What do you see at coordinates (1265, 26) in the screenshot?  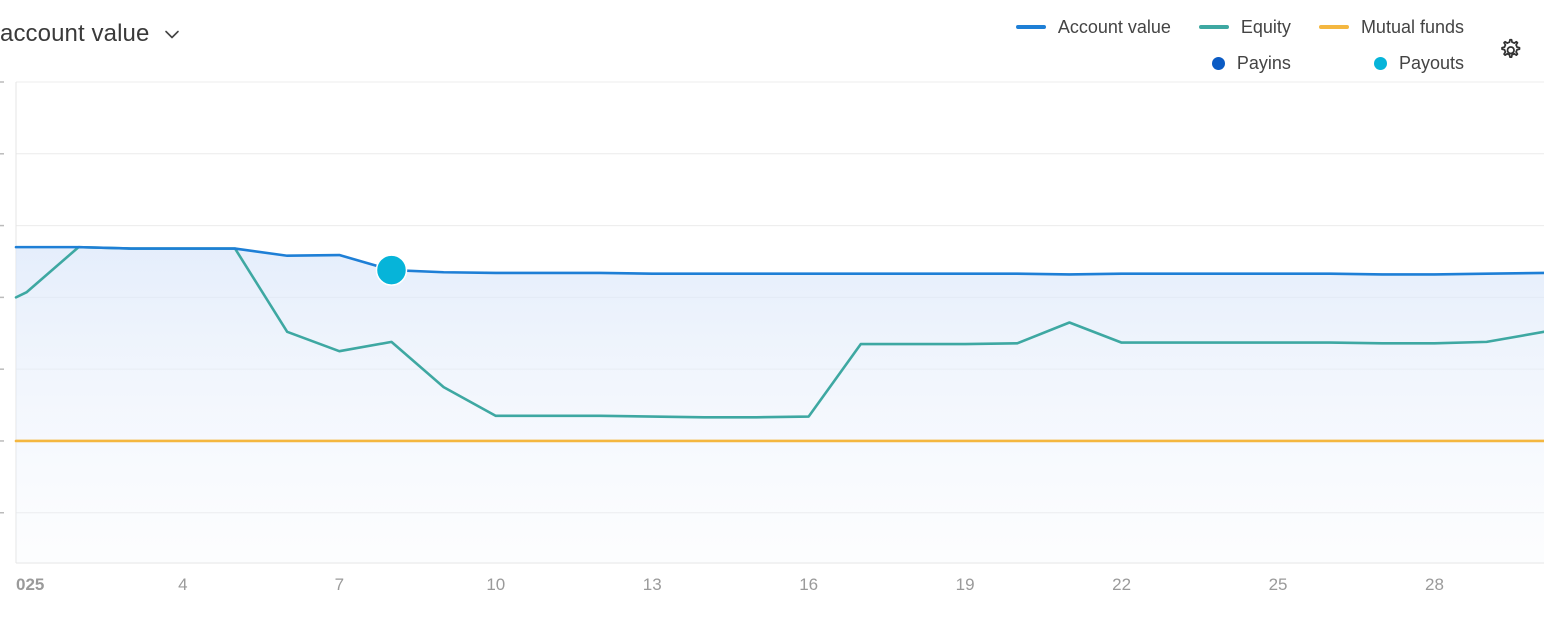 I see `legend-label: Equity` at bounding box center [1265, 26].